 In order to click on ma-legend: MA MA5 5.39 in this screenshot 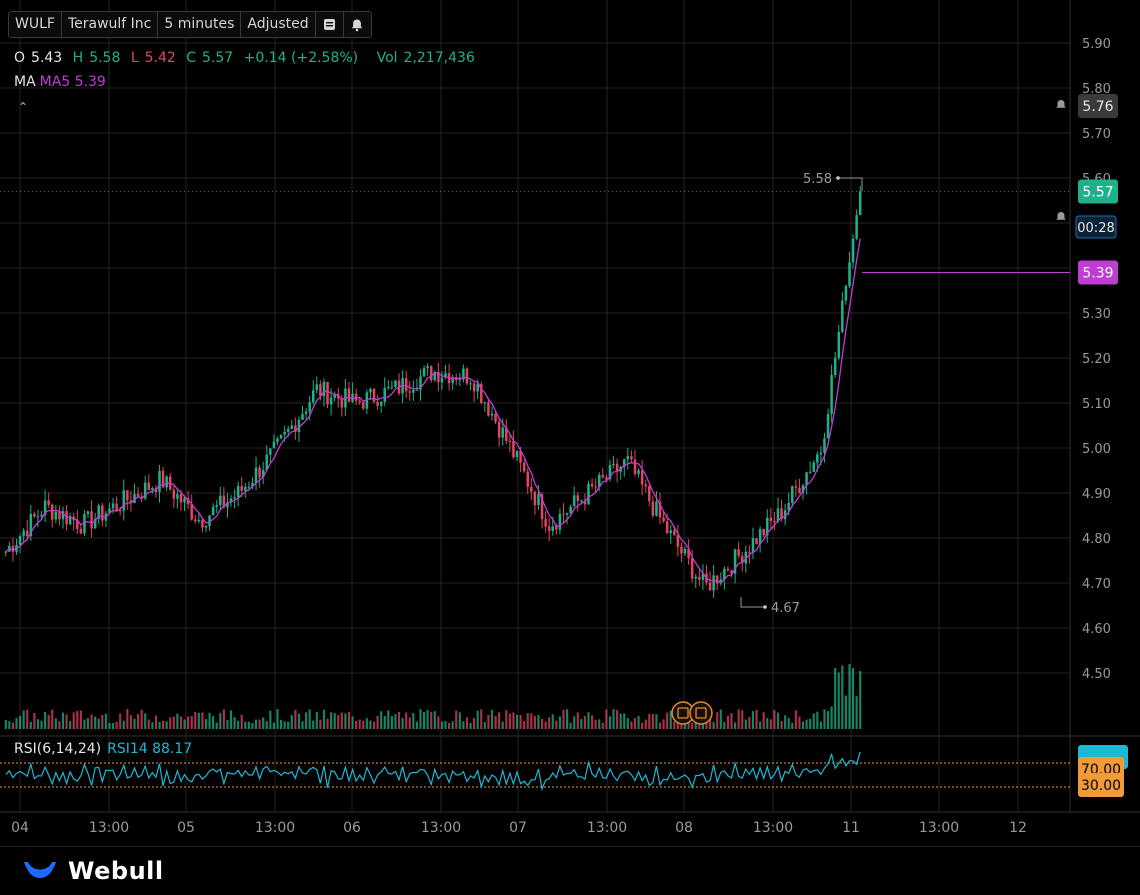, I will do `click(60, 82)`.